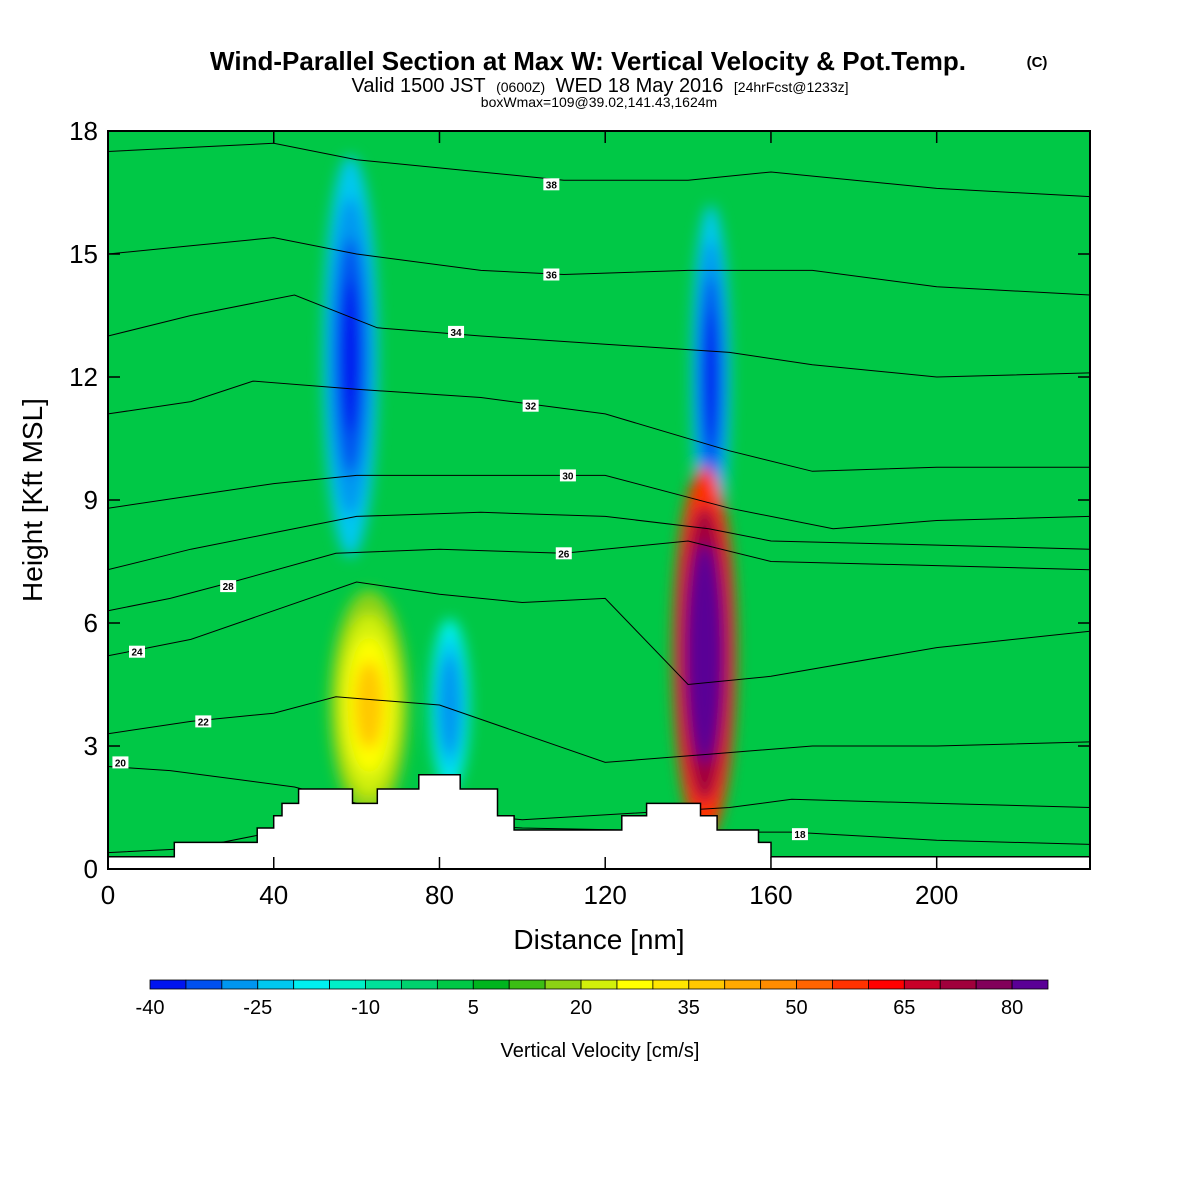  I want to click on colorbar-tick-label: 50, so click(796, 1008).